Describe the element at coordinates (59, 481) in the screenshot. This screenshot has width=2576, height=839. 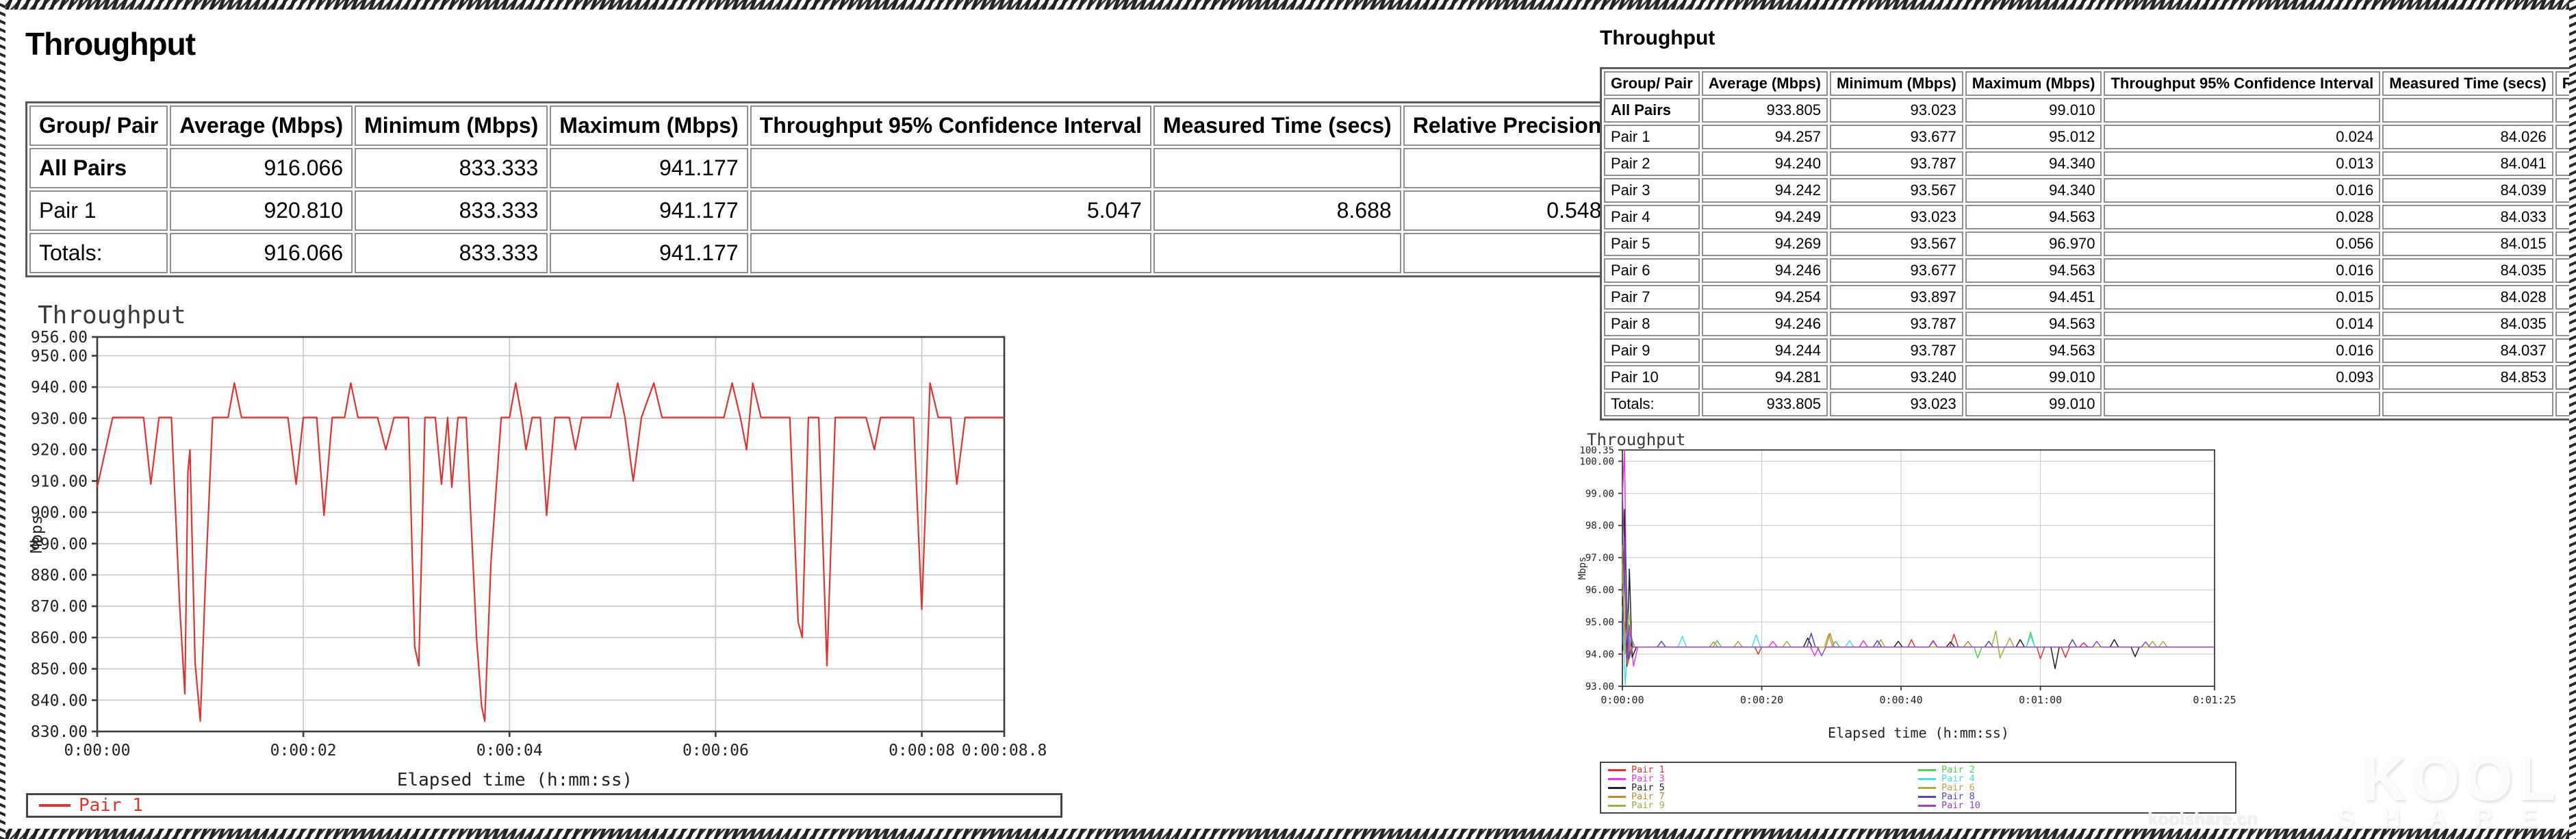
I see `y-tick-label: 910.00` at that location.